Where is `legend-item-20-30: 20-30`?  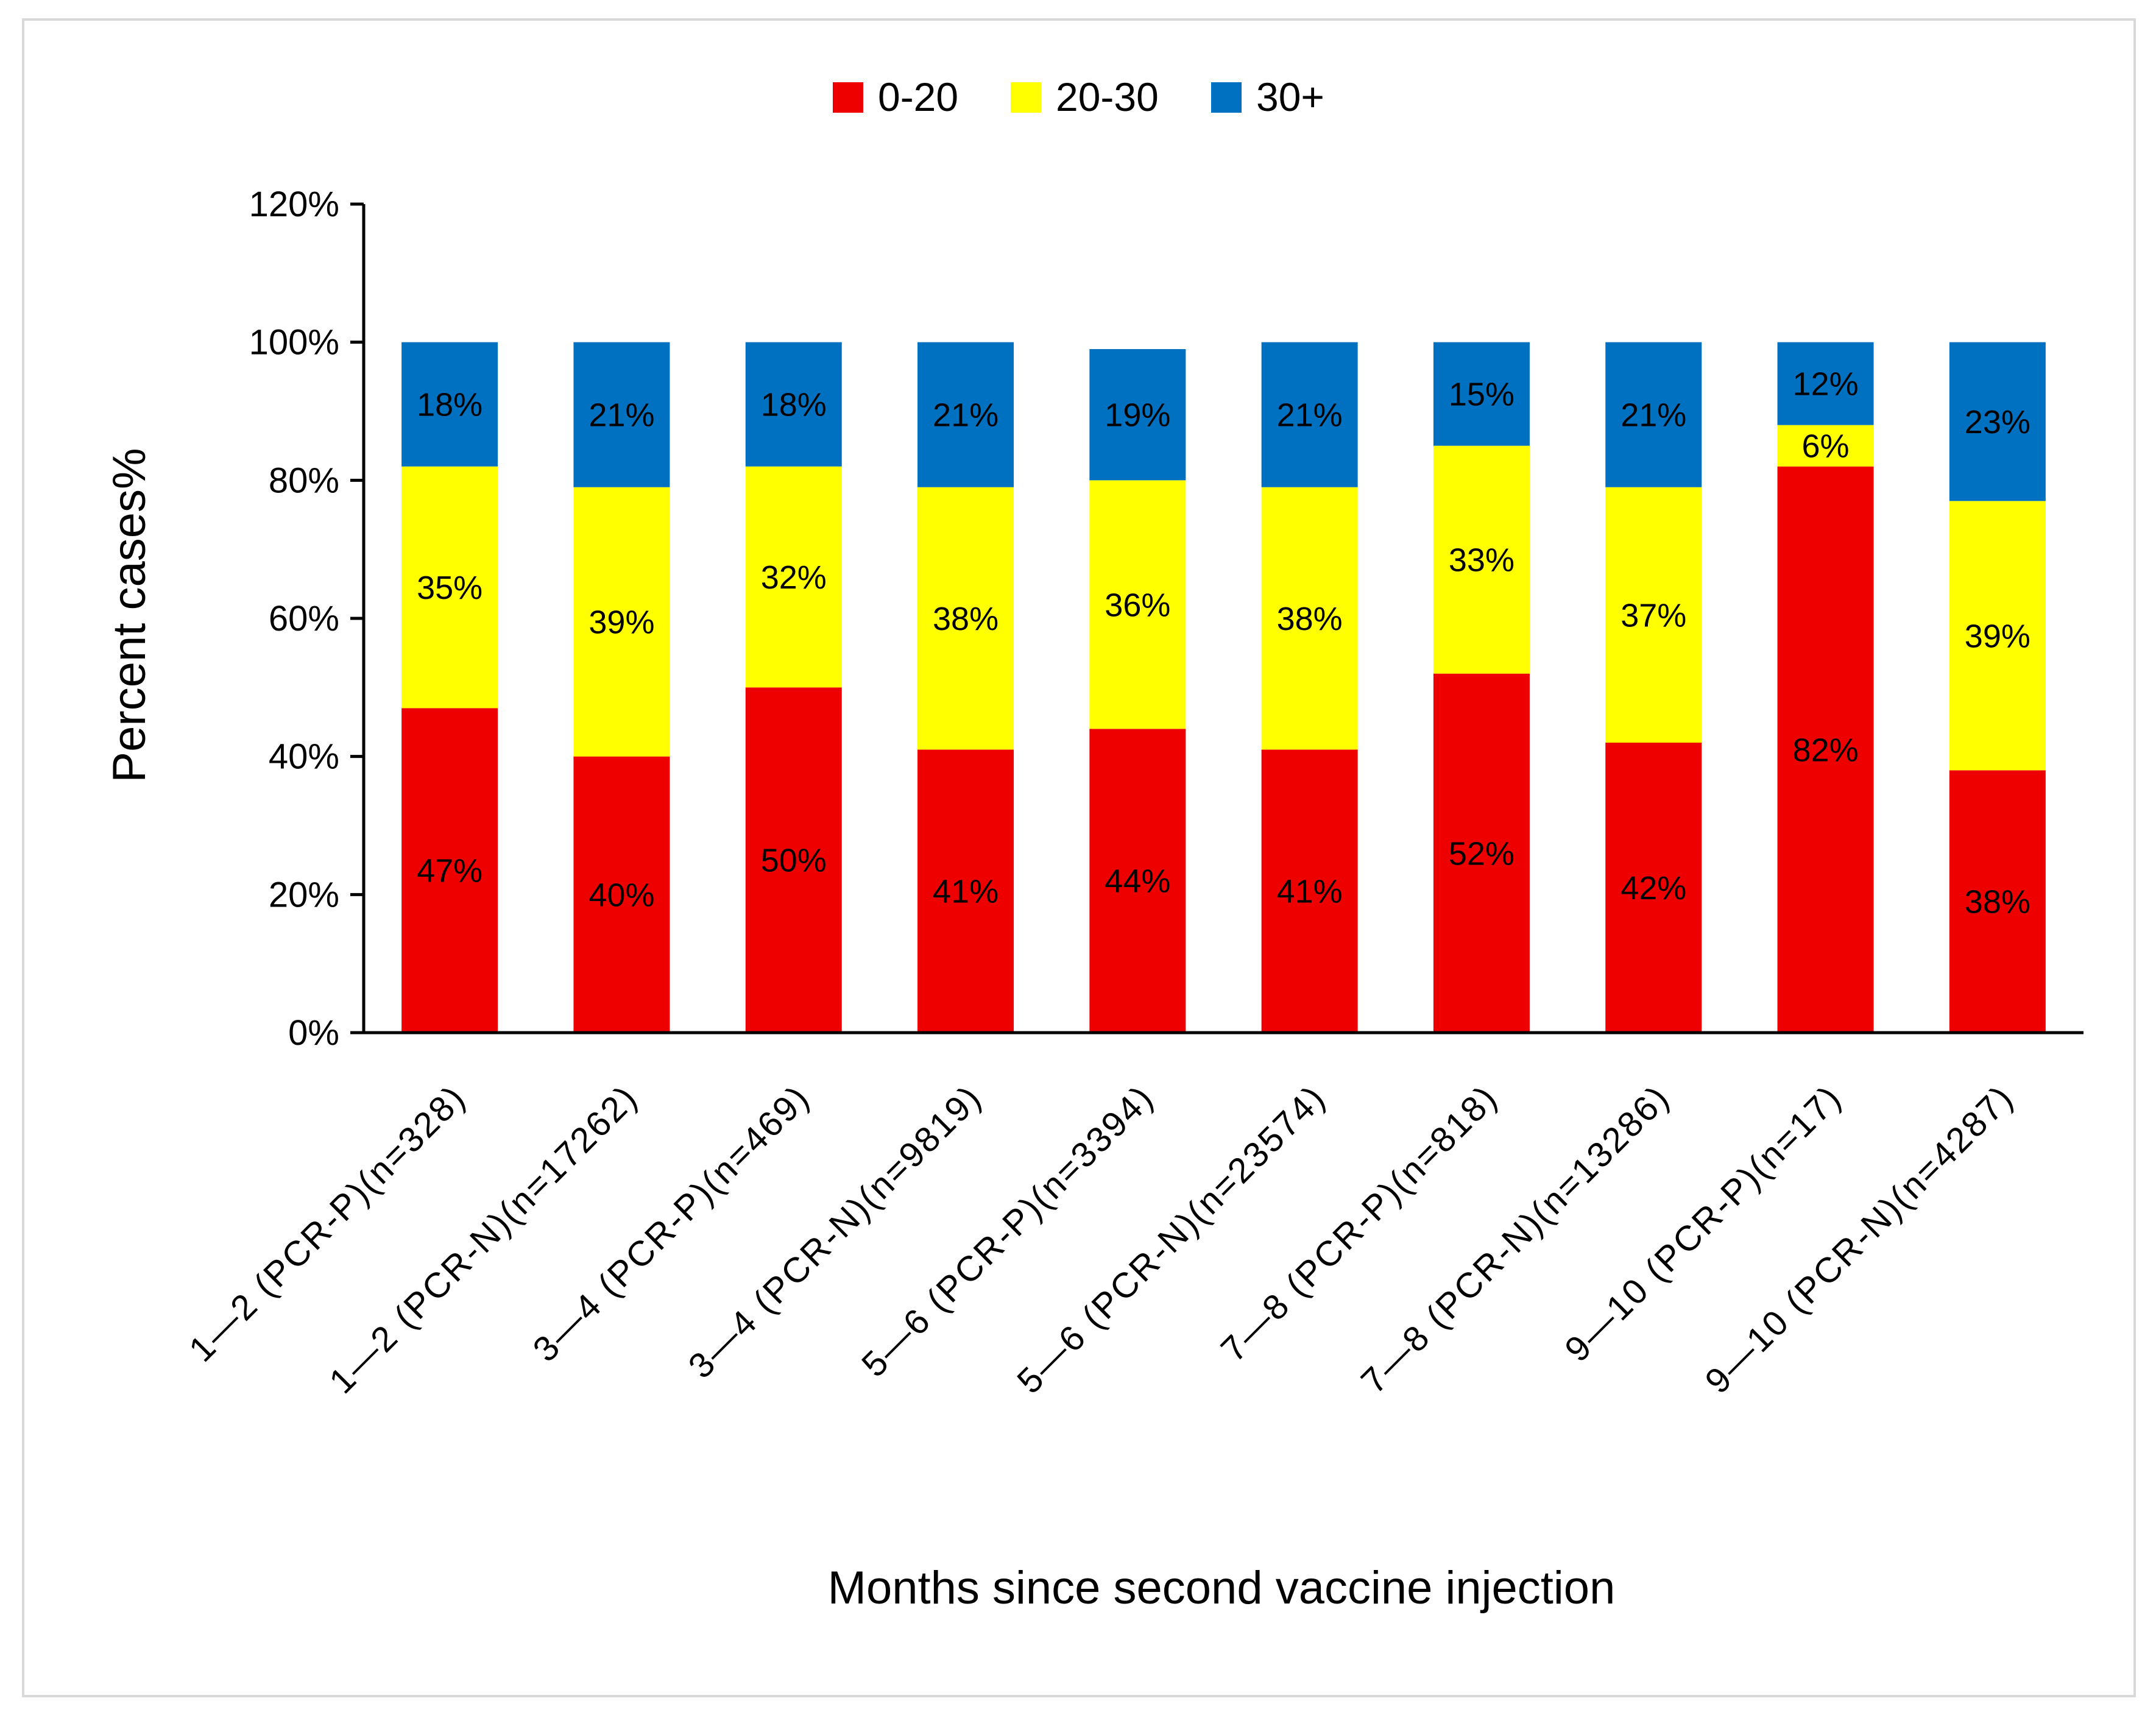 legend-item-20-30: 20-30 is located at coordinates (1085, 97).